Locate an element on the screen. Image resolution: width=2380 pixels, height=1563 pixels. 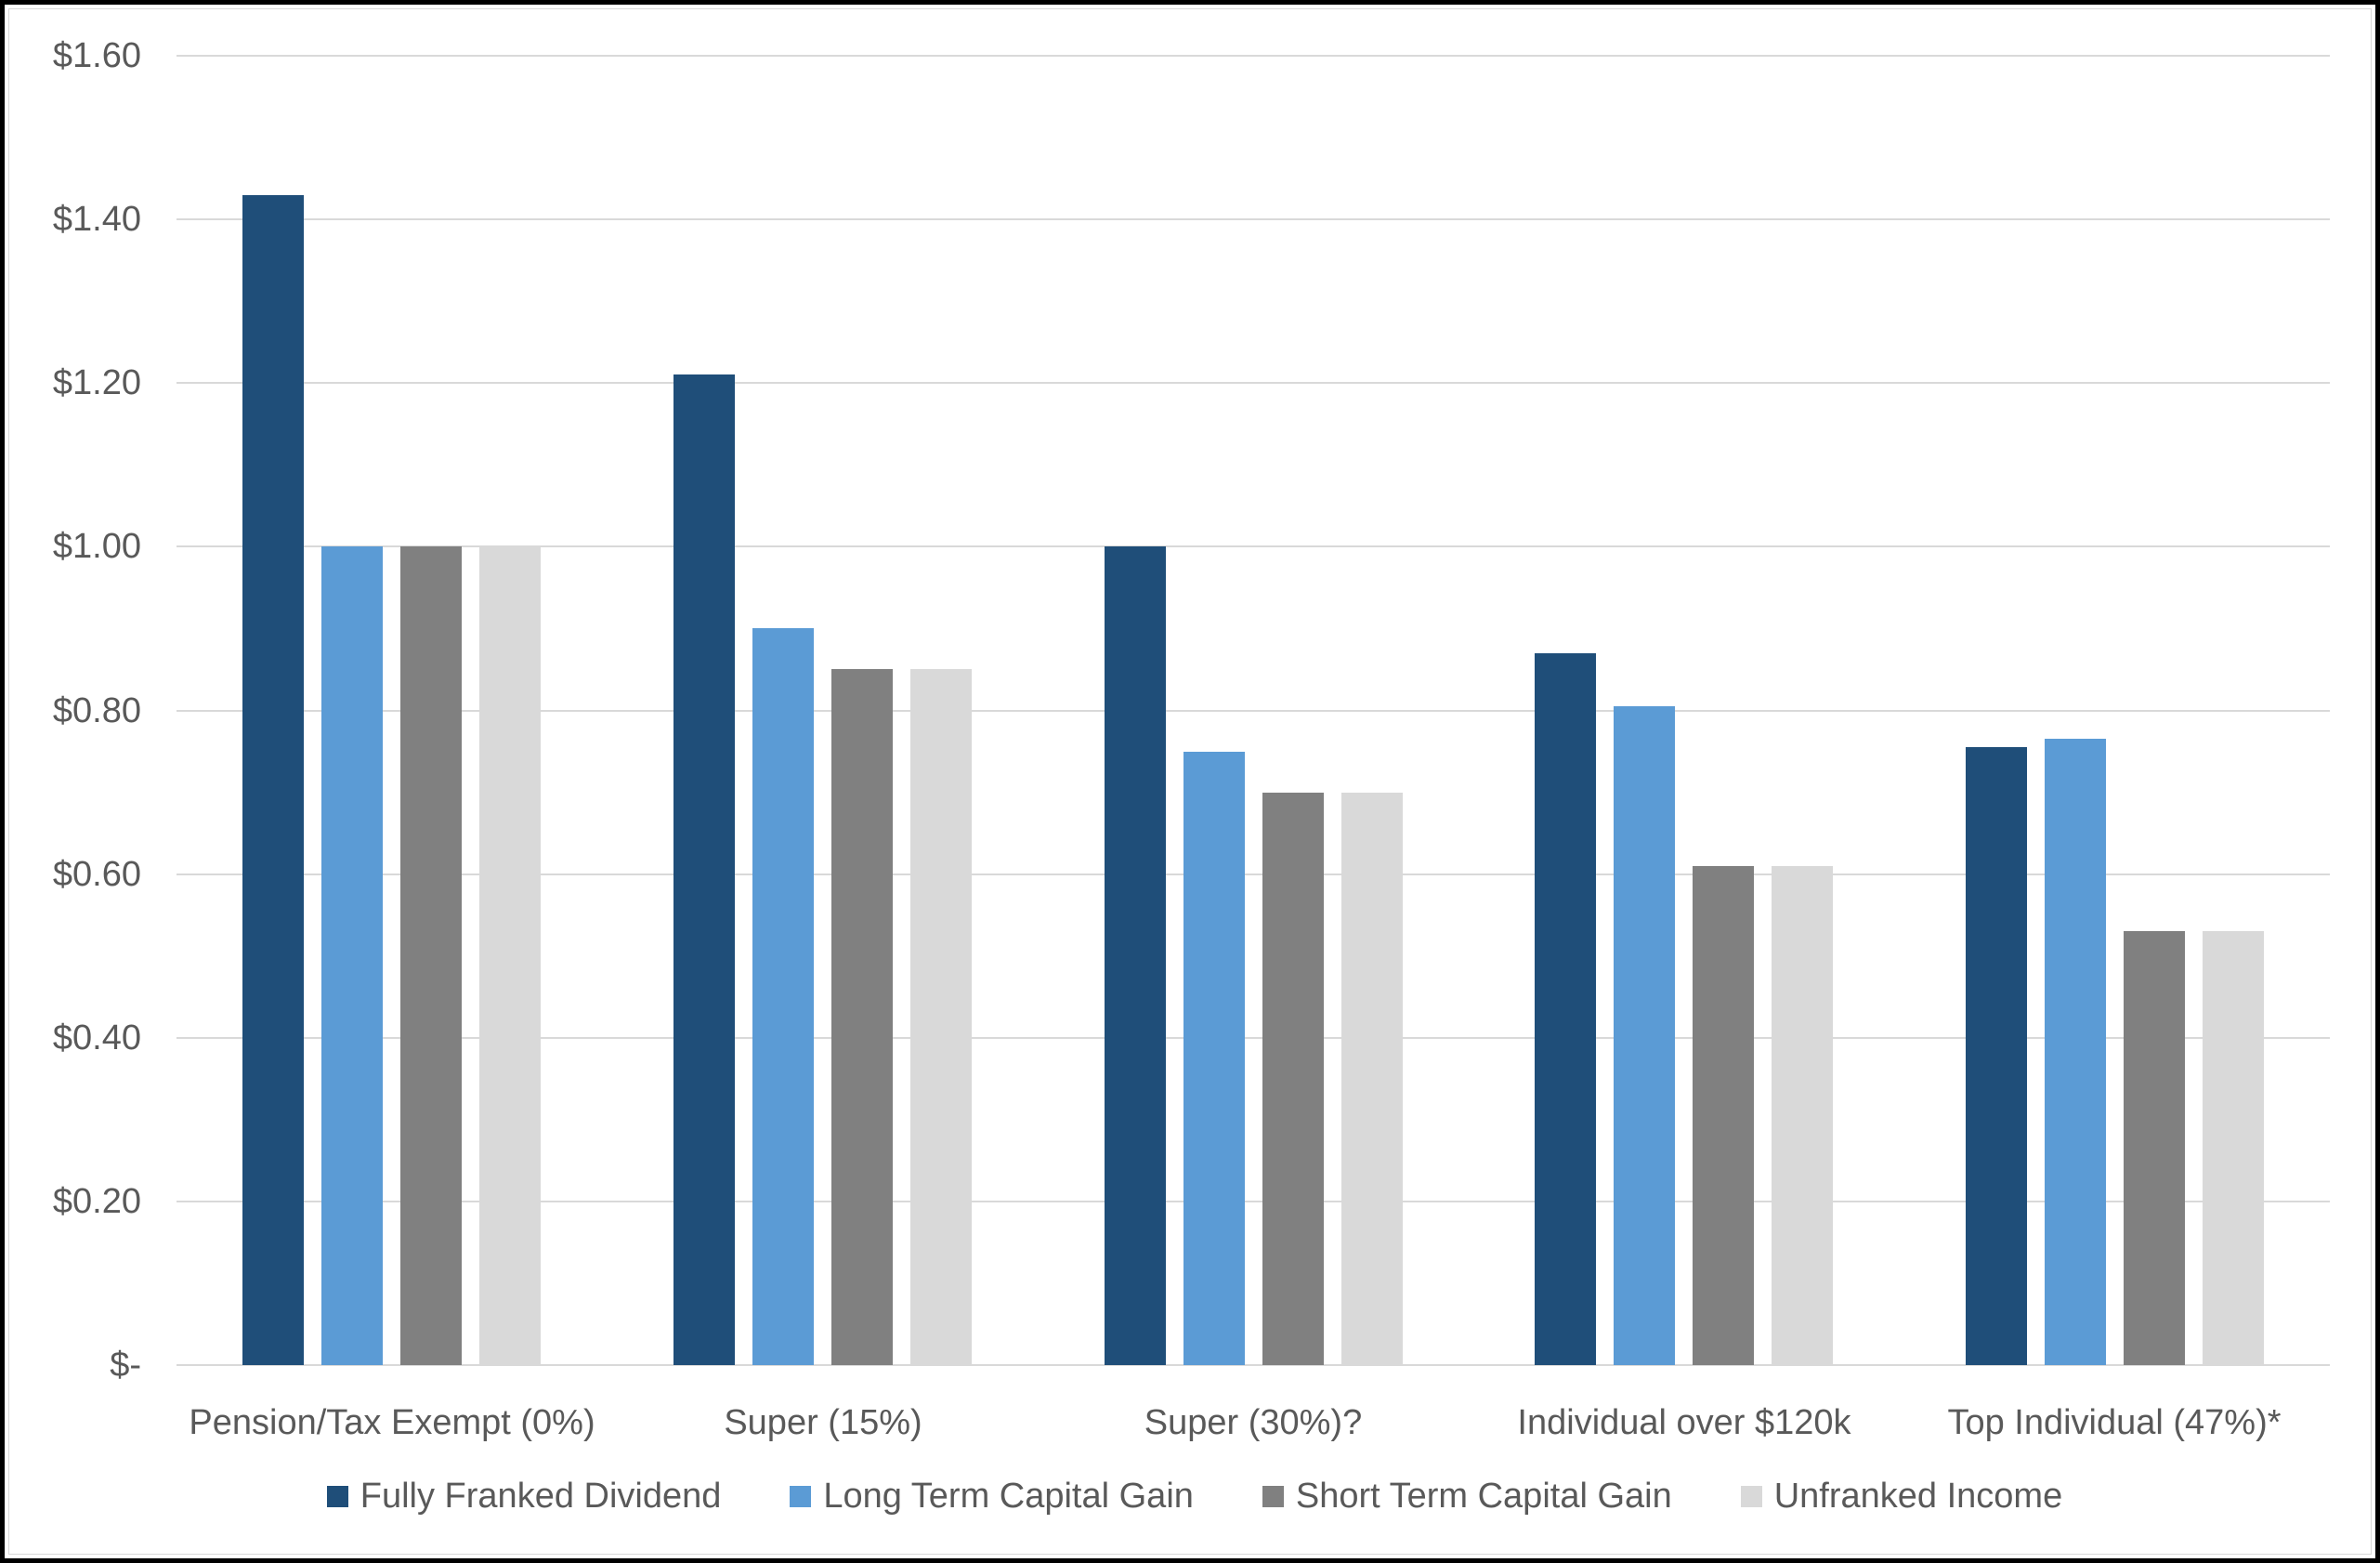
y-tick-label: $0.80 is located at coordinates (96, 710).